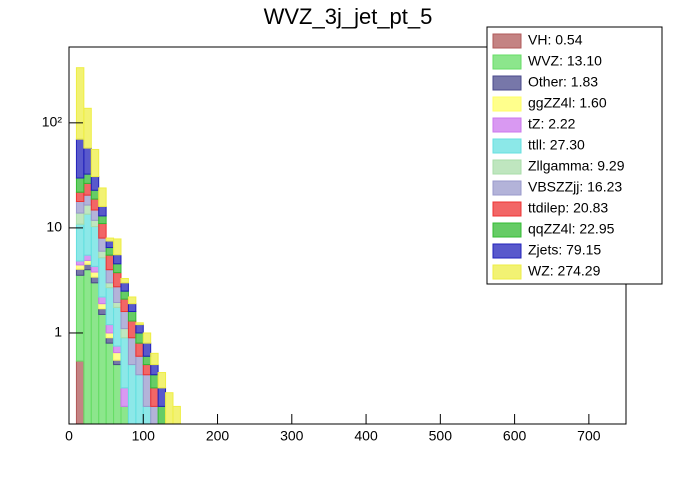  Describe the element at coordinates (564, 271) in the screenshot. I see `legend-label: WZ: 274.29` at that location.